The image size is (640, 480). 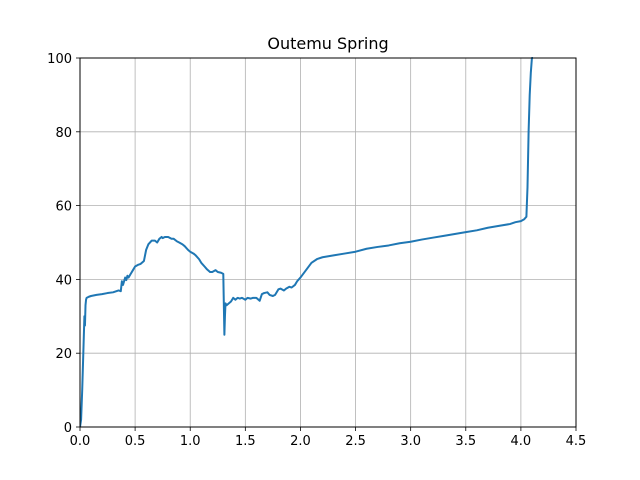 I want to click on y-tick-label: 100, so click(x=59, y=59).